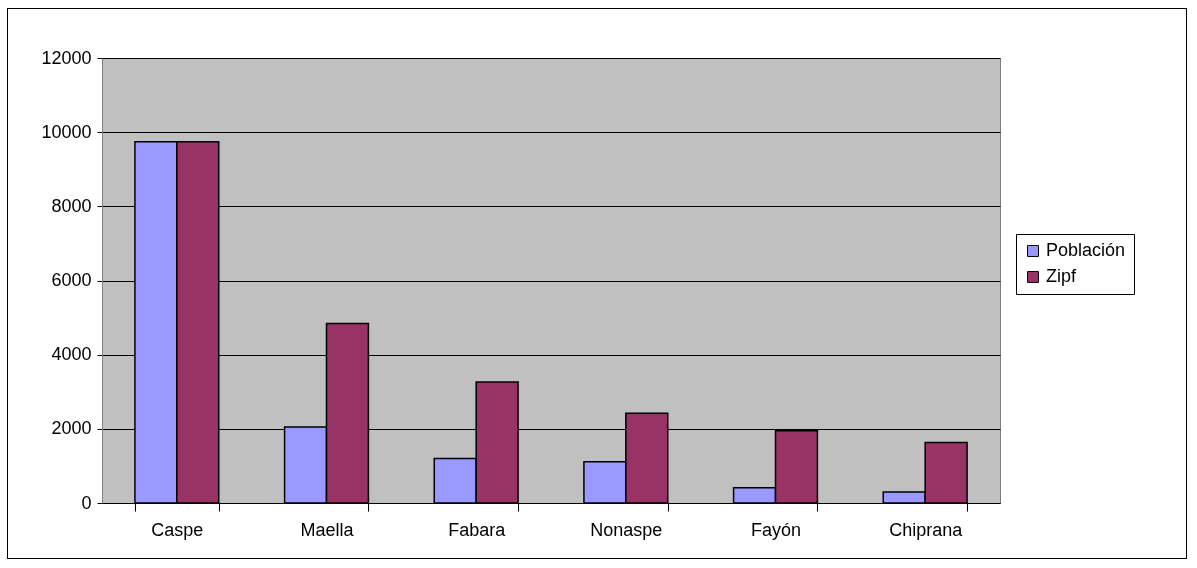  I want to click on x-tick-label: Maella, so click(327, 529).